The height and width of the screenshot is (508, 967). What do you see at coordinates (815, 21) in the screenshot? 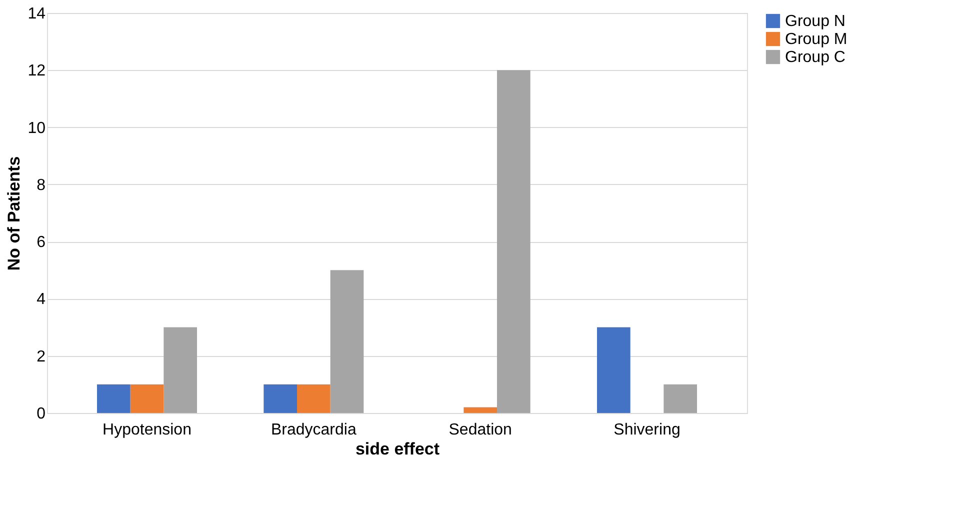
I see `legend-label: Group N` at bounding box center [815, 21].